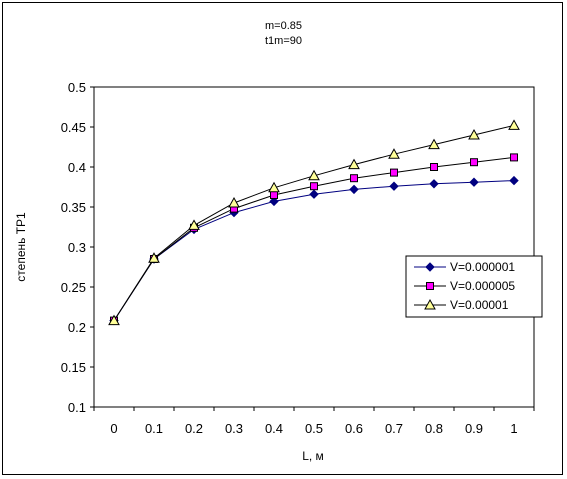 This screenshot has width=567, height=479. I want to click on y-tick-label: 0.3, so click(77, 247).